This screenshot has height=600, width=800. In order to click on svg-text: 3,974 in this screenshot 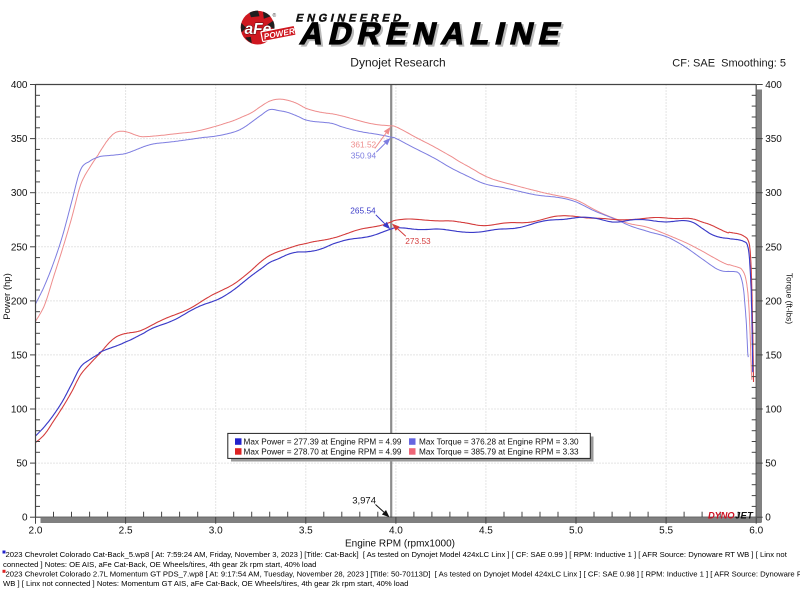, I will do `click(364, 501)`.